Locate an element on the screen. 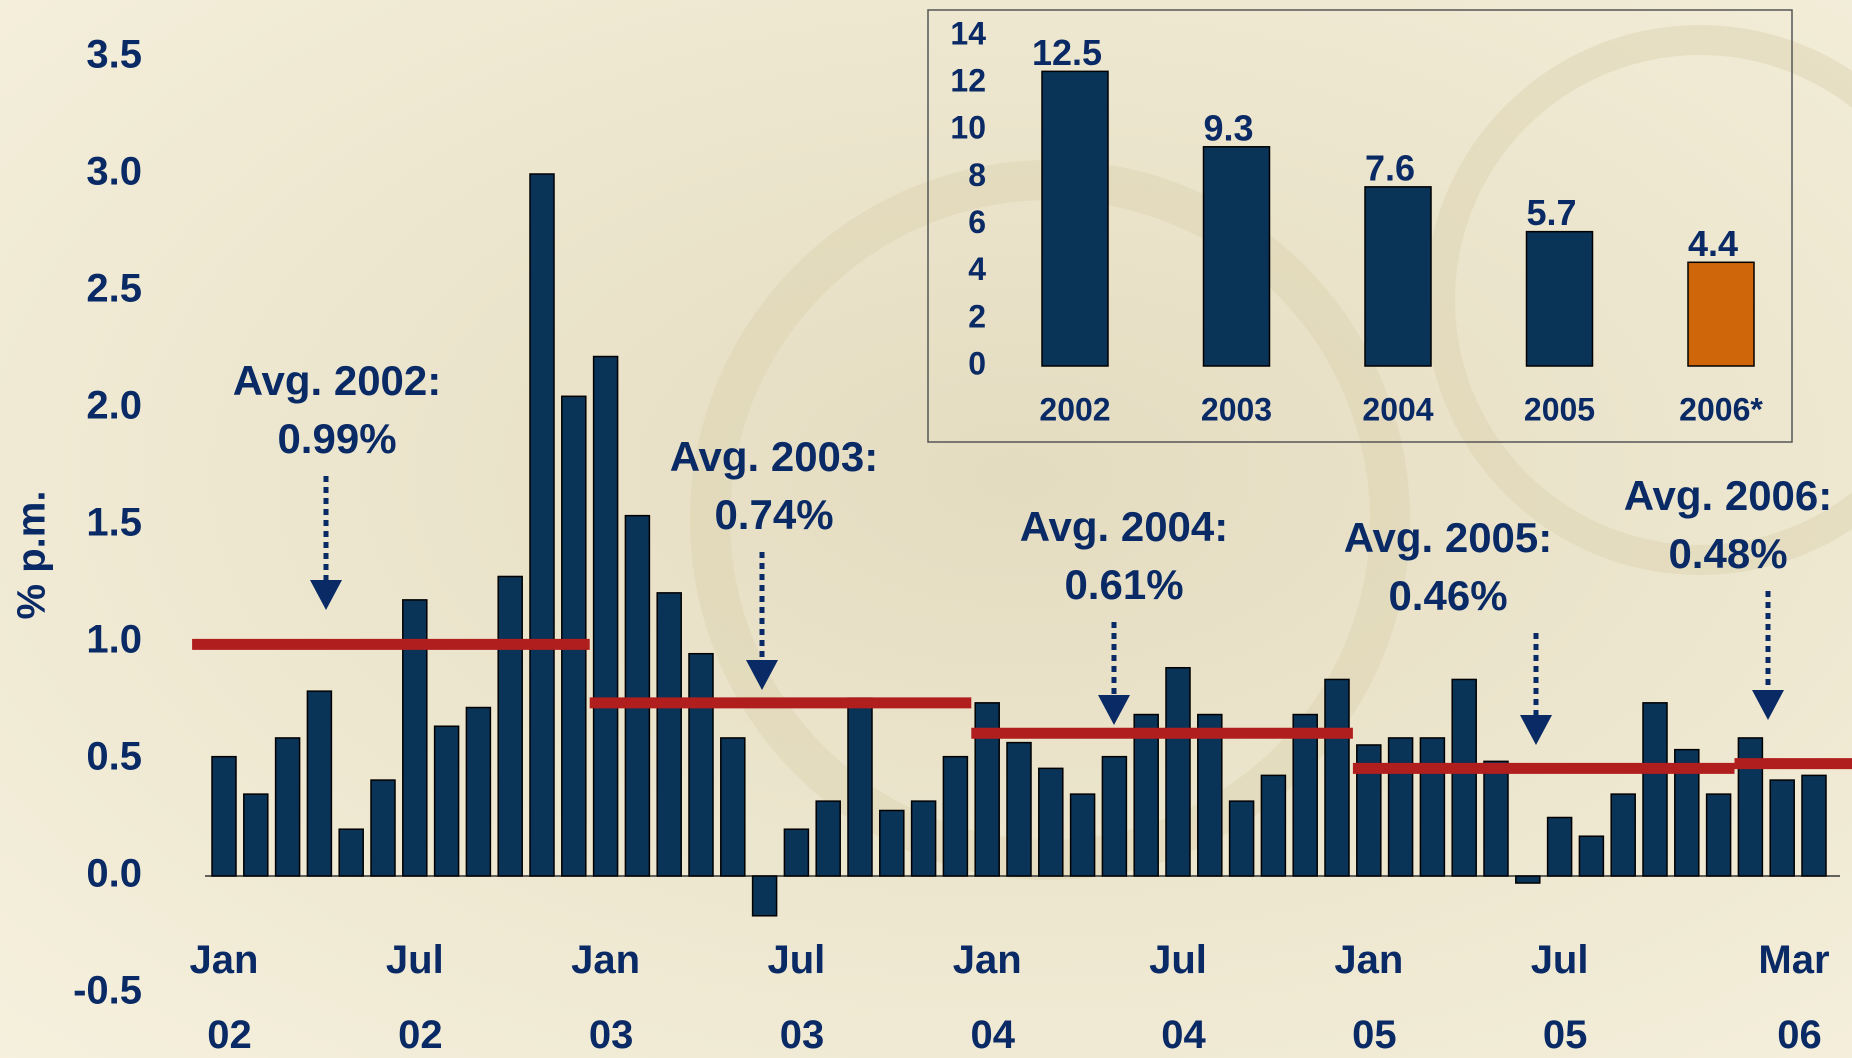 This screenshot has height=1058, width=1852. inset-y-tick-label: 8 is located at coordinates (977, 175).